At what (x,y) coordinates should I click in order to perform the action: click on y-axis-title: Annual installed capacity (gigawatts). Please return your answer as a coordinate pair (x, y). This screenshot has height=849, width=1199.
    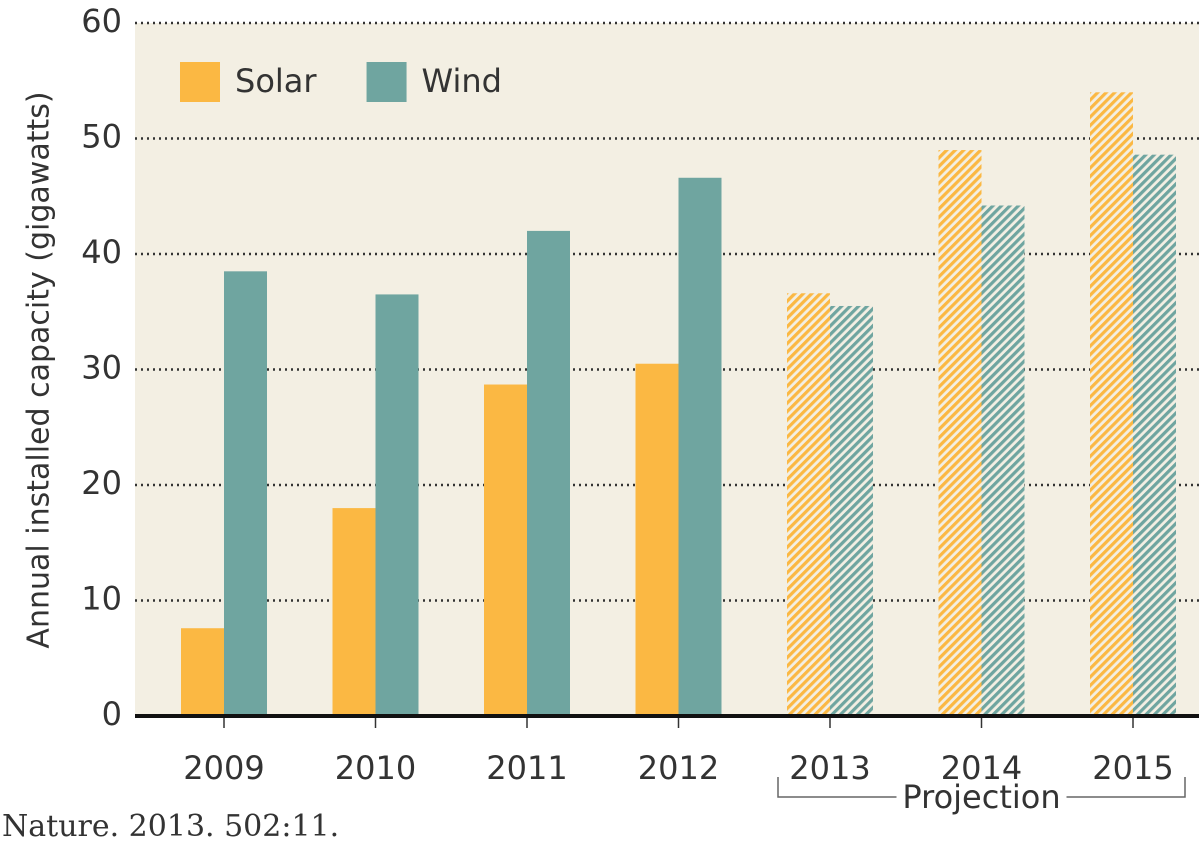
    Looking at the image, I should click on (39, 369).